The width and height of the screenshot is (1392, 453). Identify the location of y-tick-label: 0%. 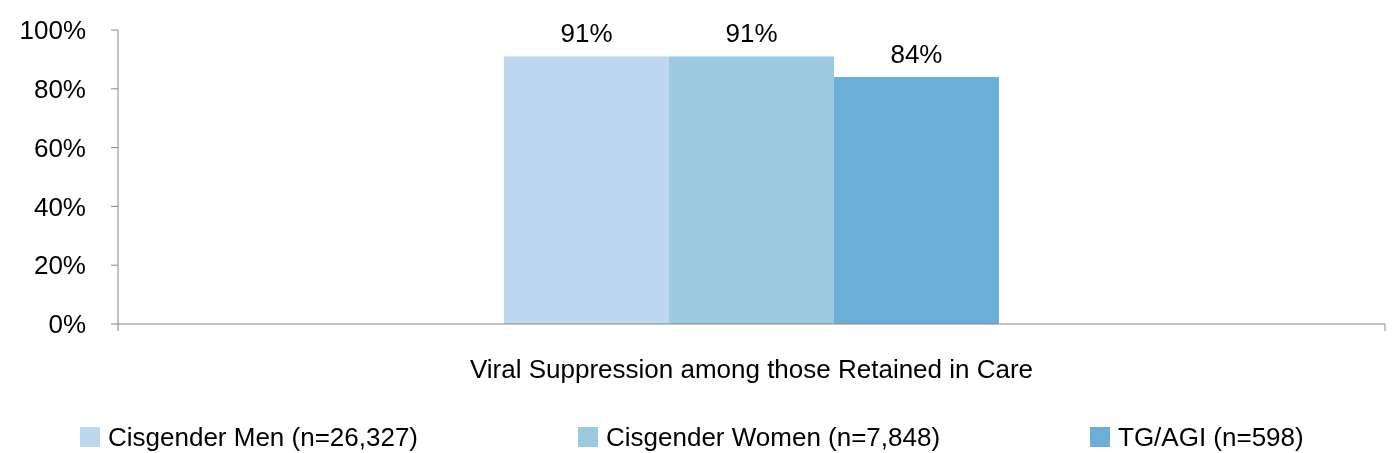
(67, 324).